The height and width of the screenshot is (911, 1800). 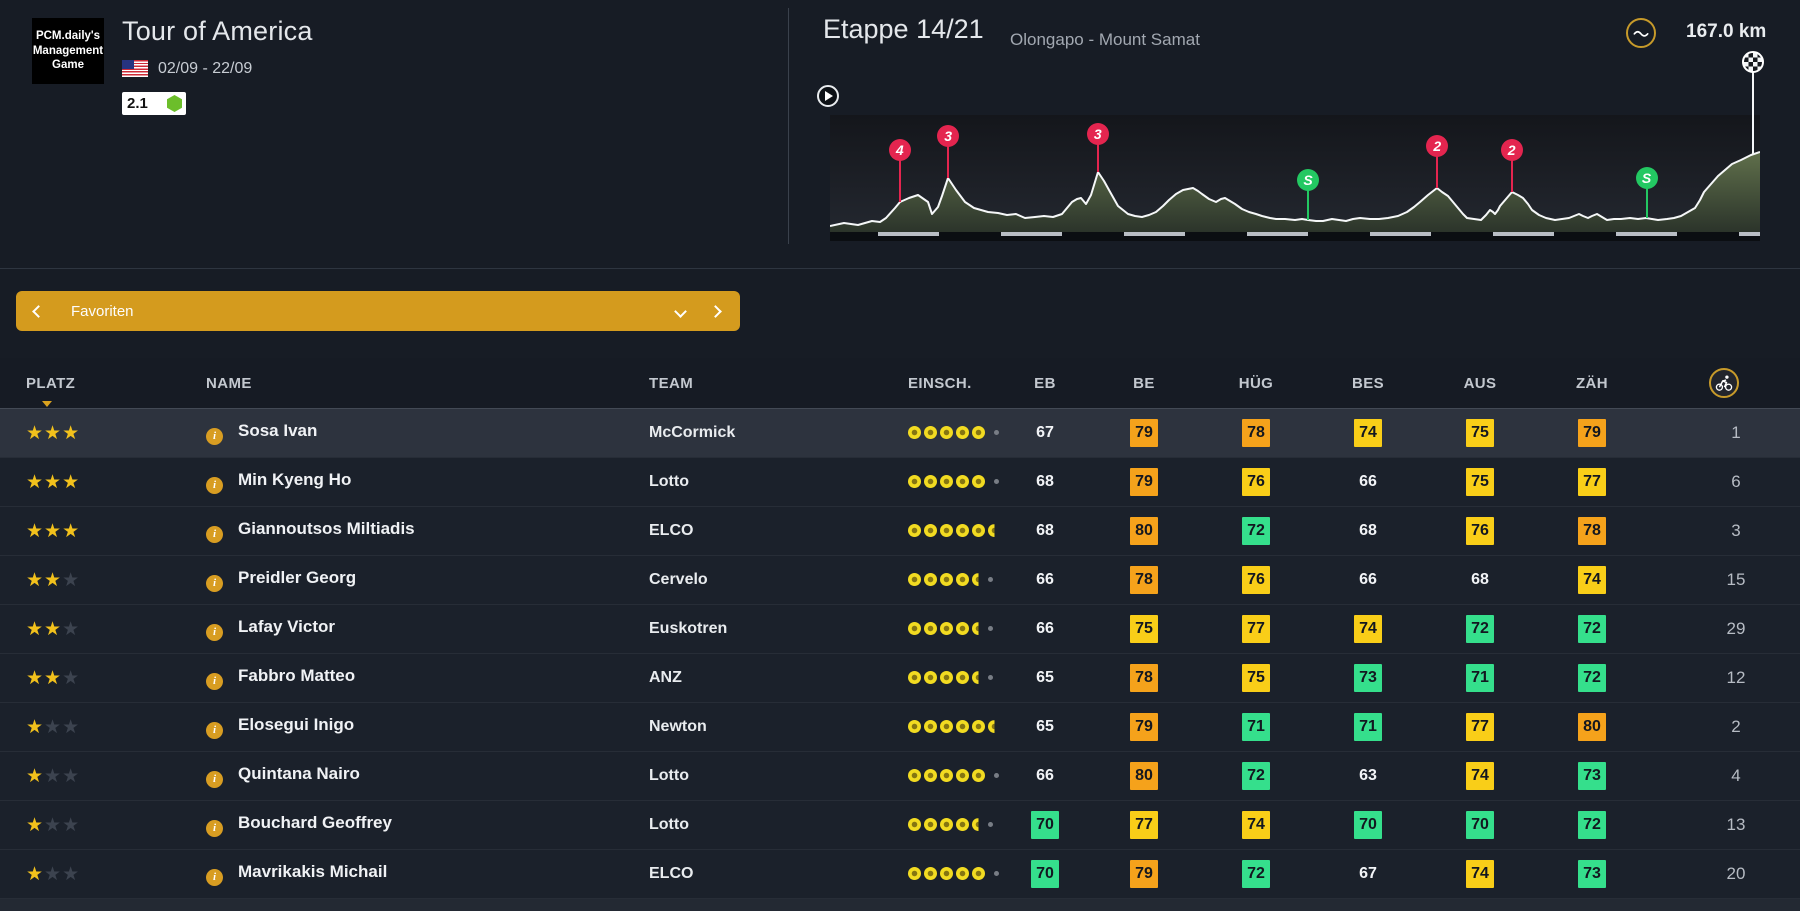 What do you see at coordinates (1256, 531) in the screenshot?
I see `stat-hug: 72` at bounding box center [1256, 531].